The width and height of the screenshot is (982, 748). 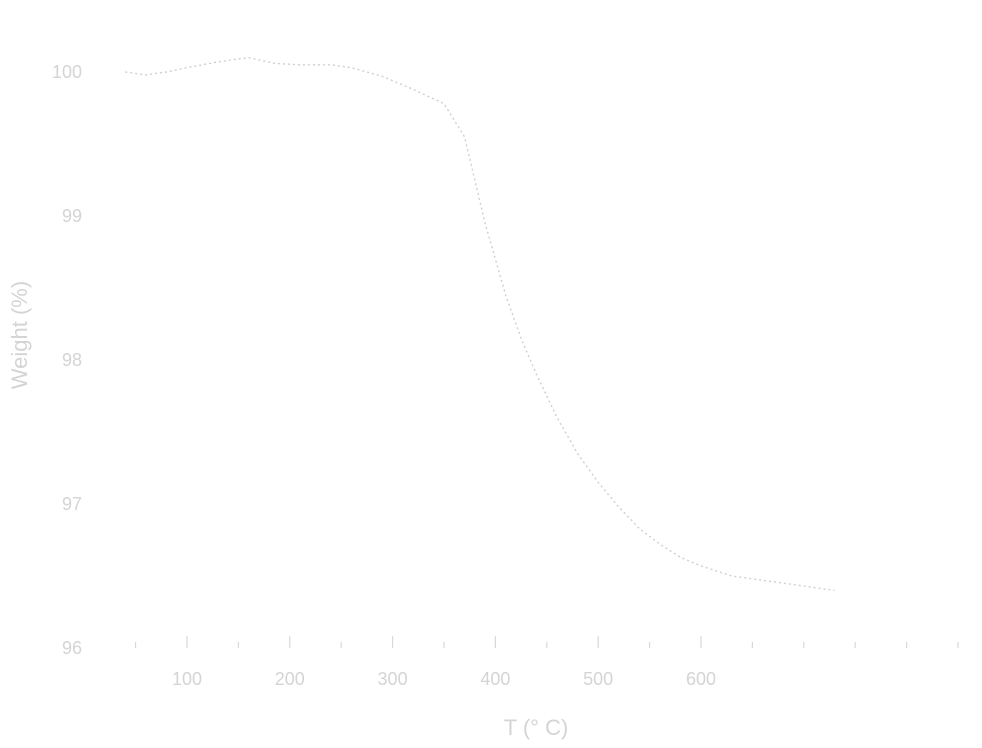 What do you see at coordinates (495, 679) in the screenshot?
I see `x-tick-label: 400` at bounding box center [495, 679].